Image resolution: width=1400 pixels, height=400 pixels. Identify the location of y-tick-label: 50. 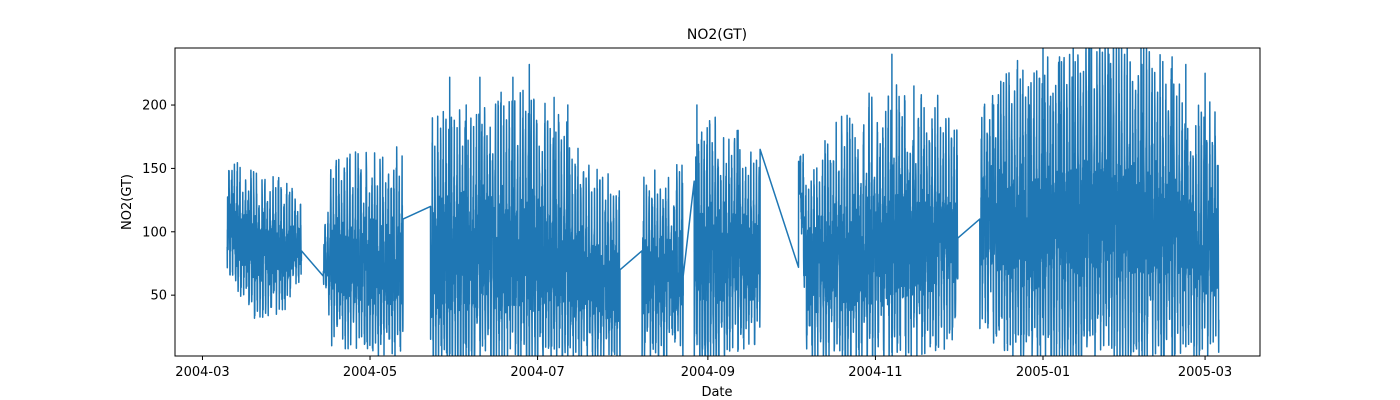
(158, 296).